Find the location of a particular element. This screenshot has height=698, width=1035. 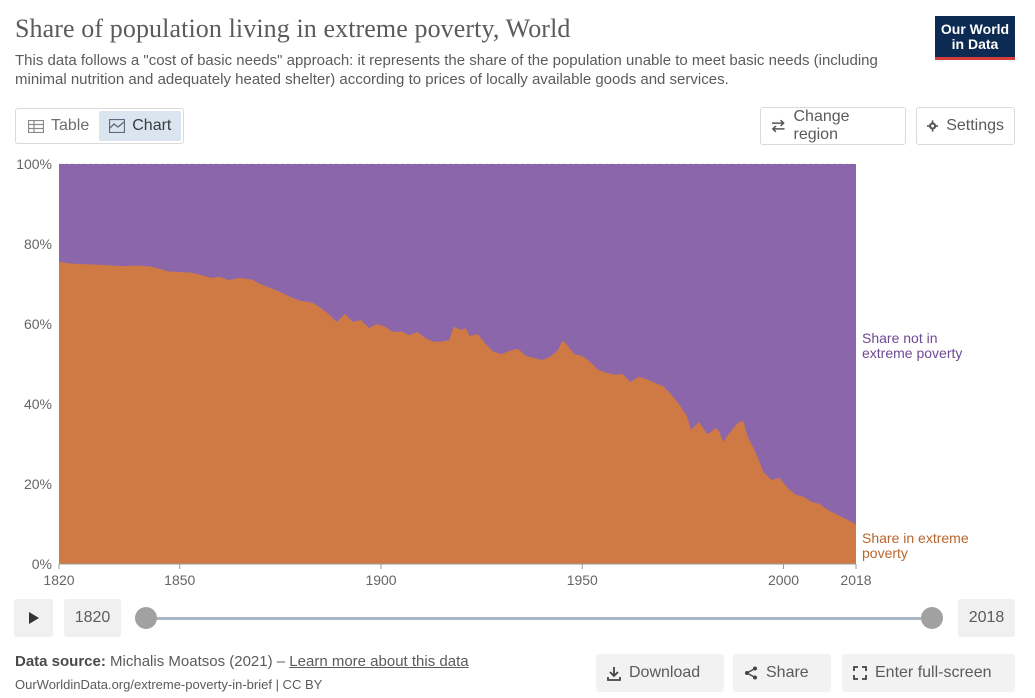

swap-arrows-icon is located at coordinates (778, 126).